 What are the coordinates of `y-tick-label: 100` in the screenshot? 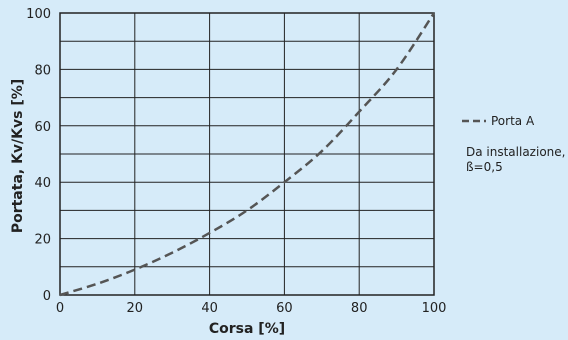 It's located at (38, 14).